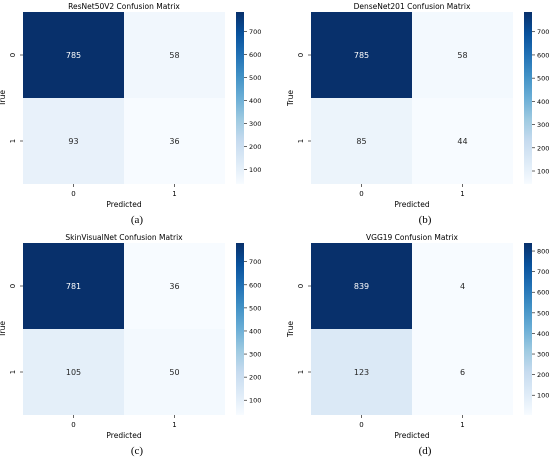 The image size is (550, 459). I want to click on cell-value-label: 105, so click(73, 372).